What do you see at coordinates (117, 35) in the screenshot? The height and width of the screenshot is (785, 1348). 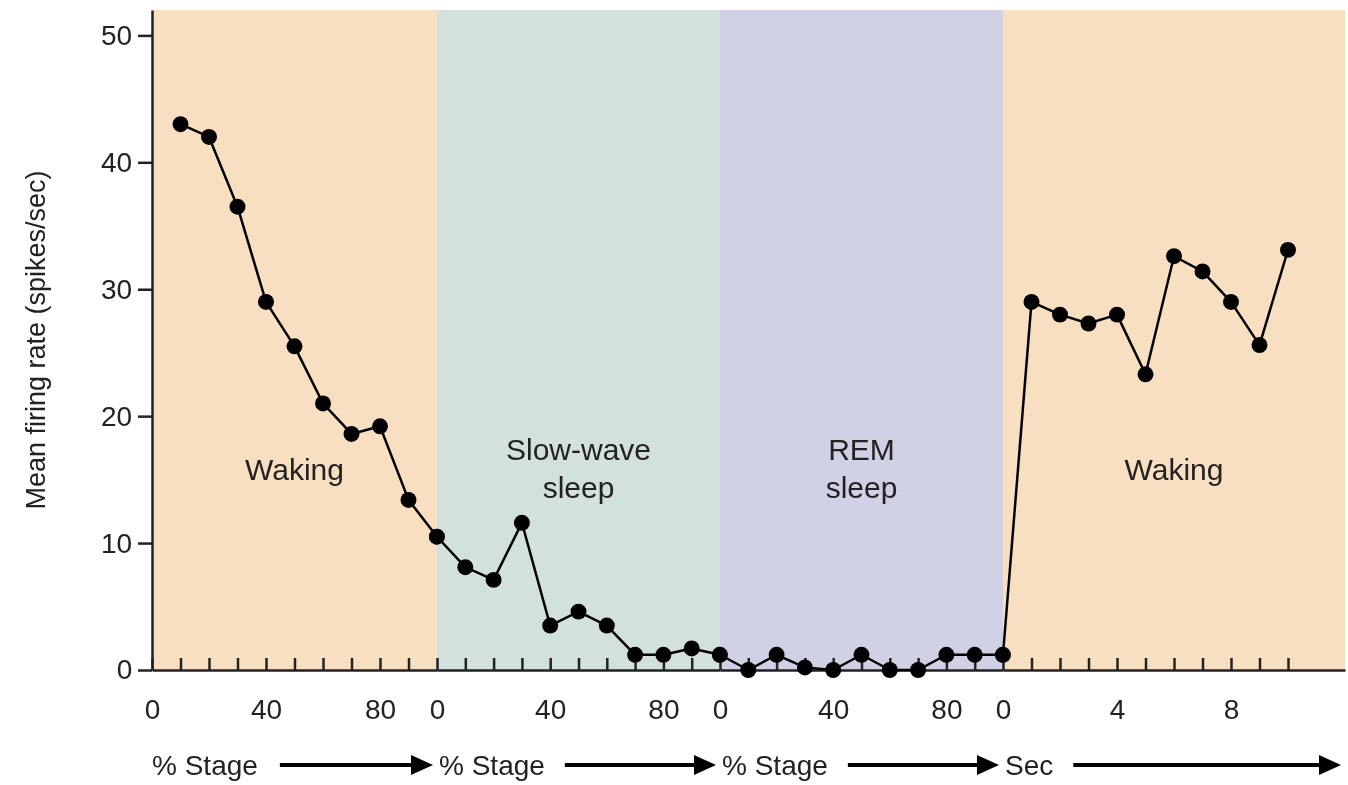 I see `y-tick-label: 50` at bounding box center [117, 35].